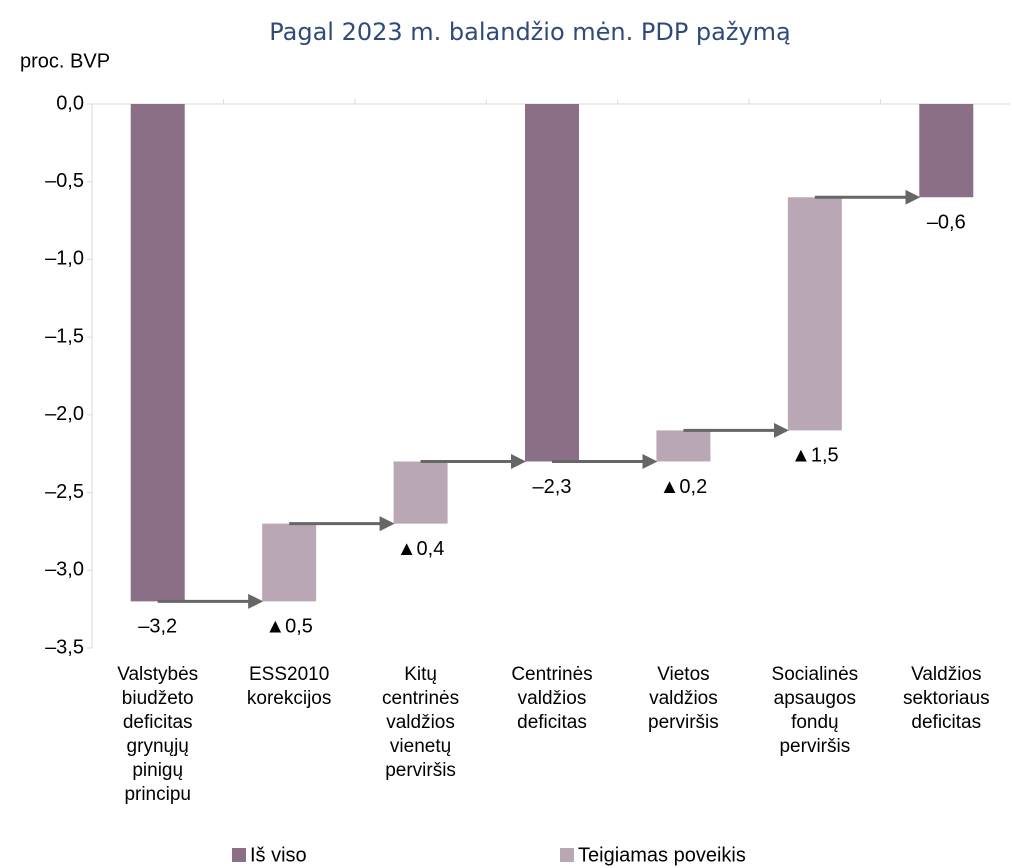  I want to click on value-label: ▲0,5, so click(289, 627).